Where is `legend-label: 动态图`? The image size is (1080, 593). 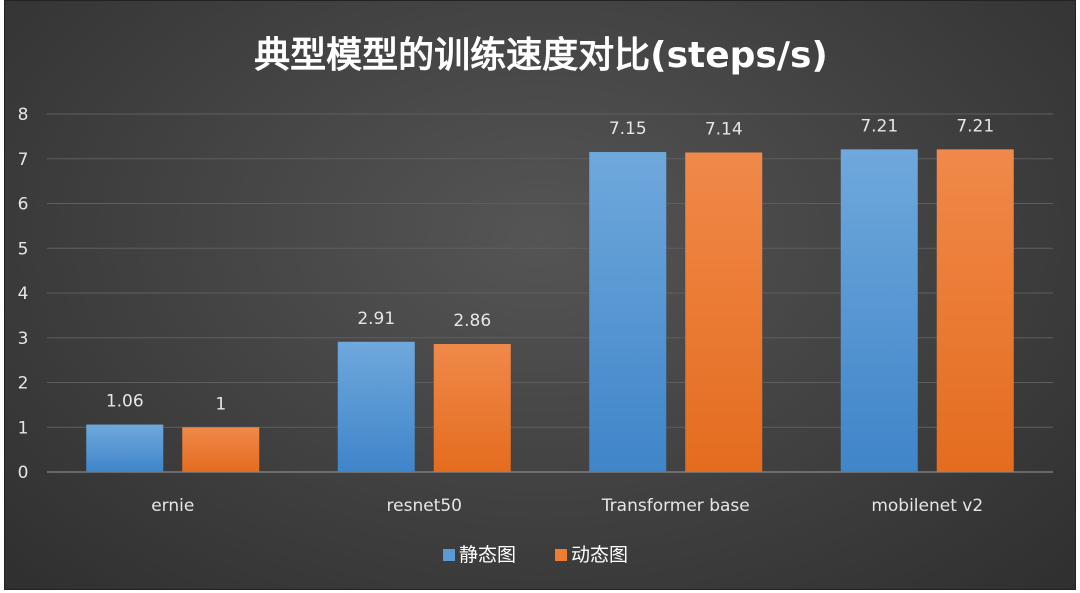
legend-label: 动态图 is located at coordinates (599, 555).